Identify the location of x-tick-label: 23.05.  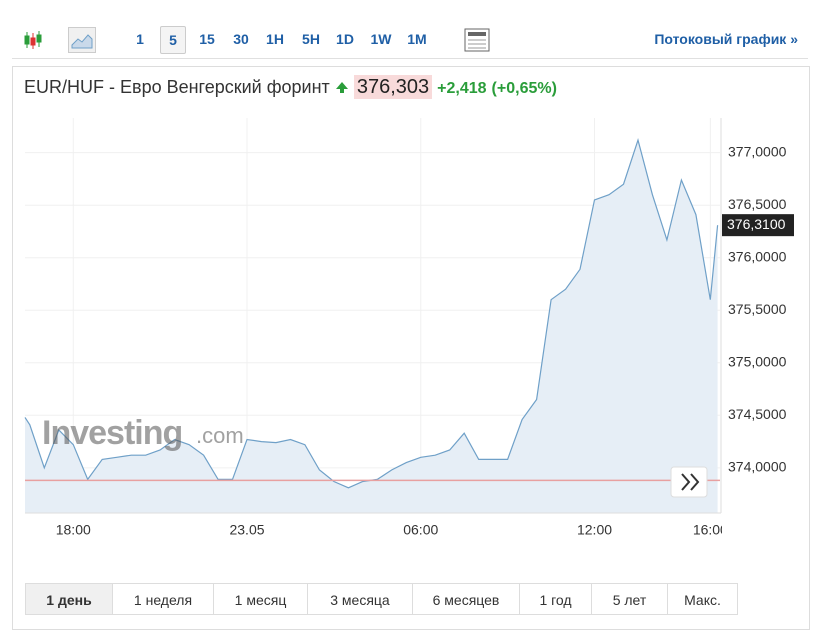
(246, 530).